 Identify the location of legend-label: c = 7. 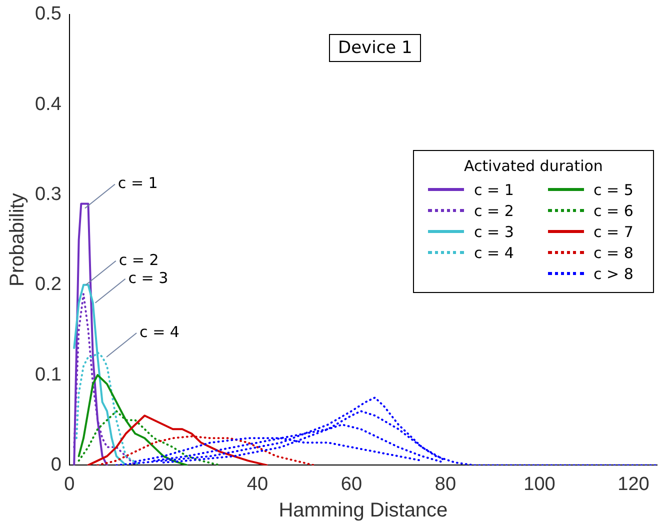
(614, 231).